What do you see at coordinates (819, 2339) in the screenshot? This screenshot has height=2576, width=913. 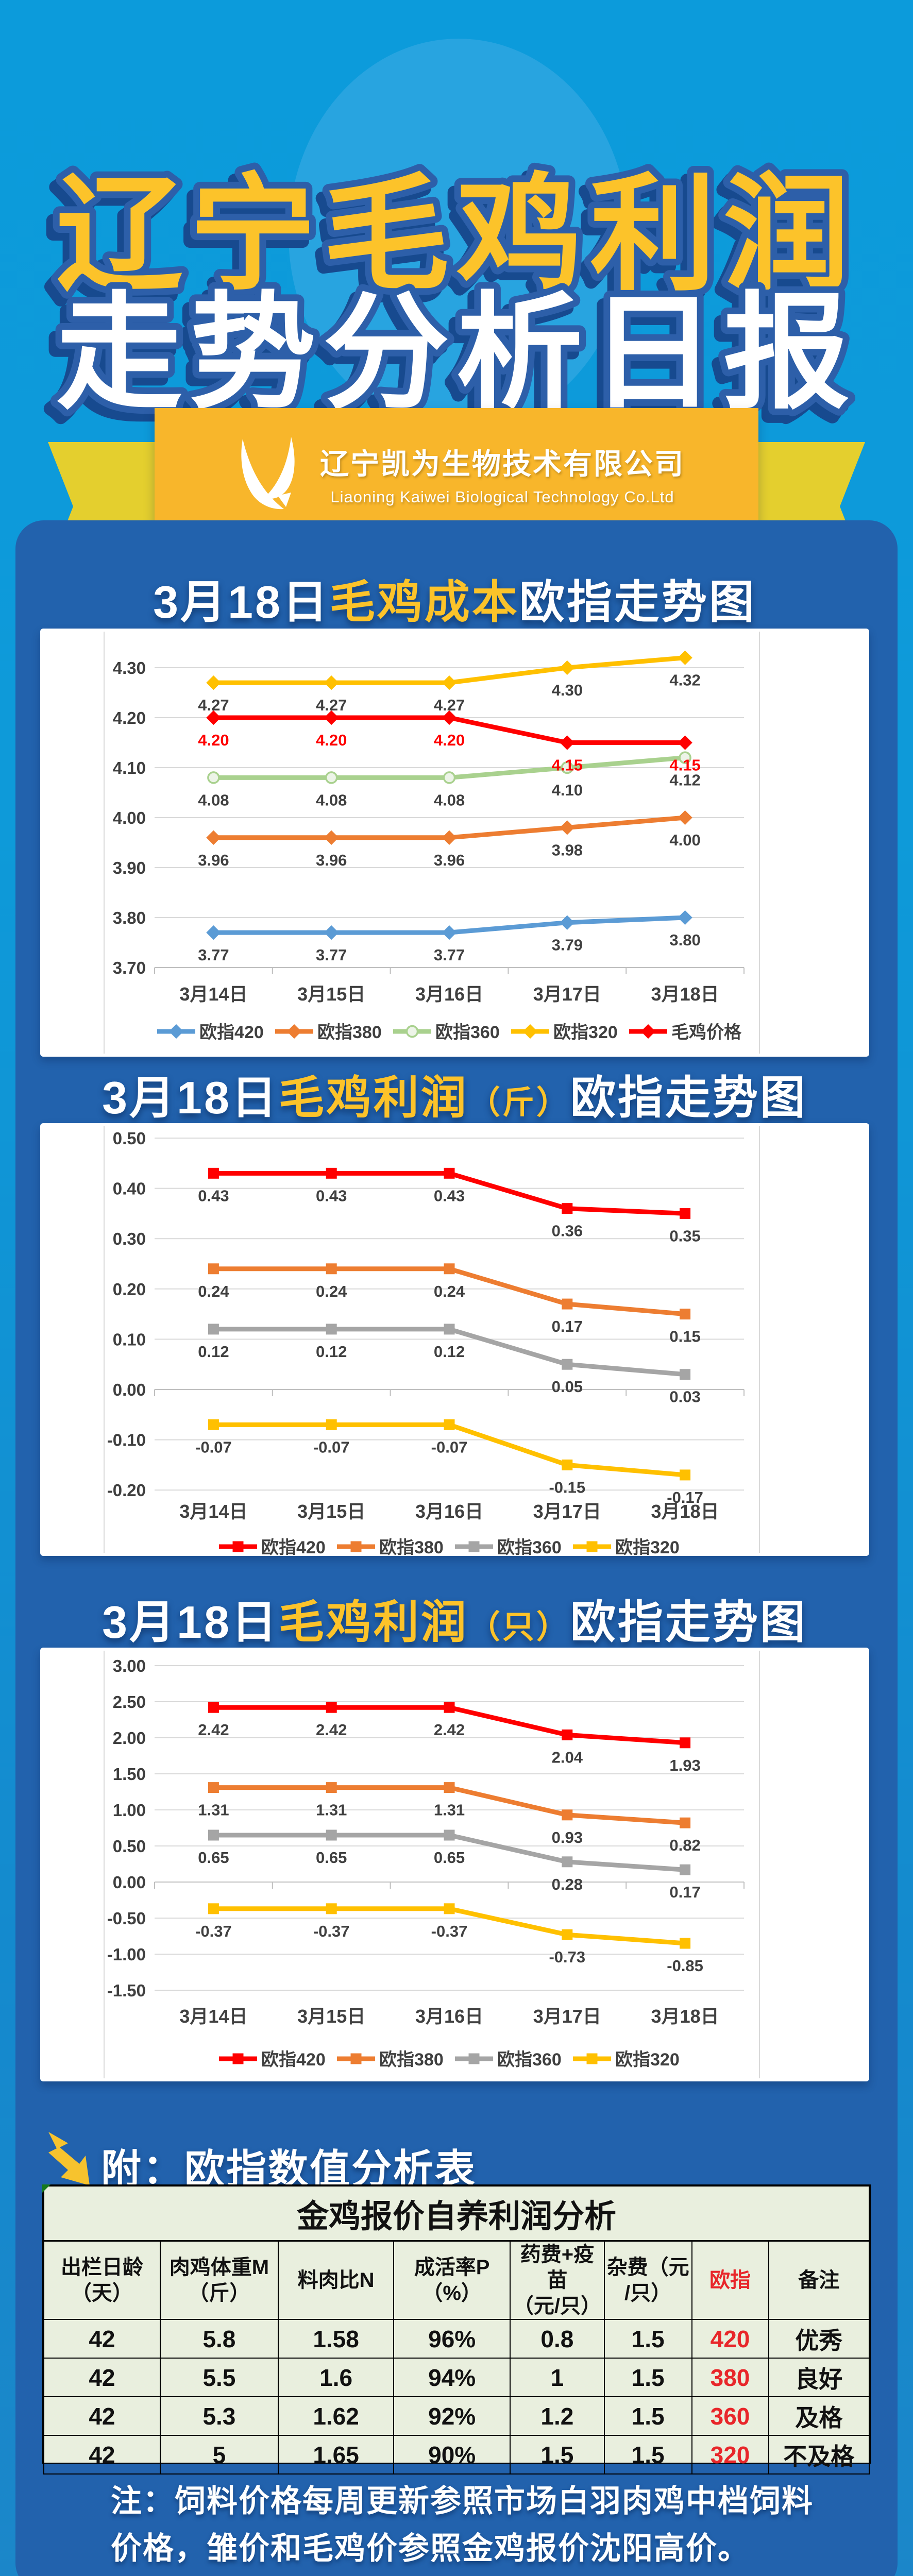 I see `table-cell: 优秀` at bounding box center [819, 2339].